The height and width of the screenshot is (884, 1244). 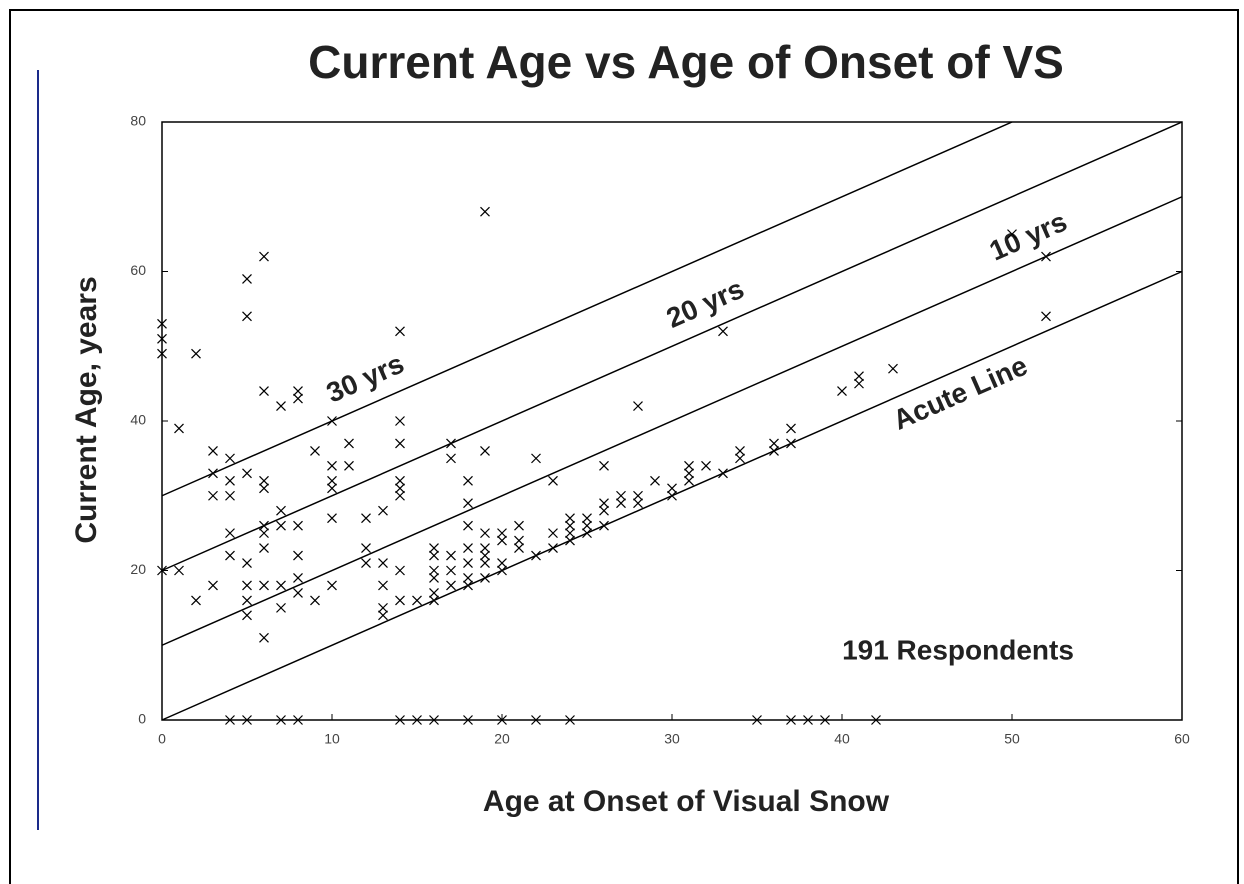 What do you see at coordinates (138, 270) in the screenshot?
I see `y-tick-label: 60` at bounding box center [138, 270].